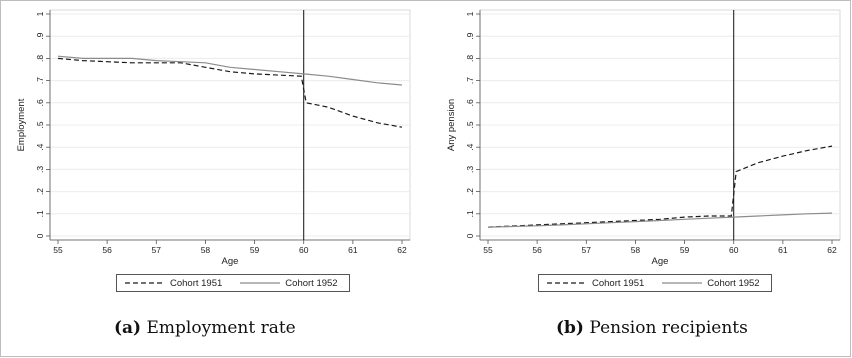  I want to click on caption-b-text: Pension recipients, so click(668, 328).